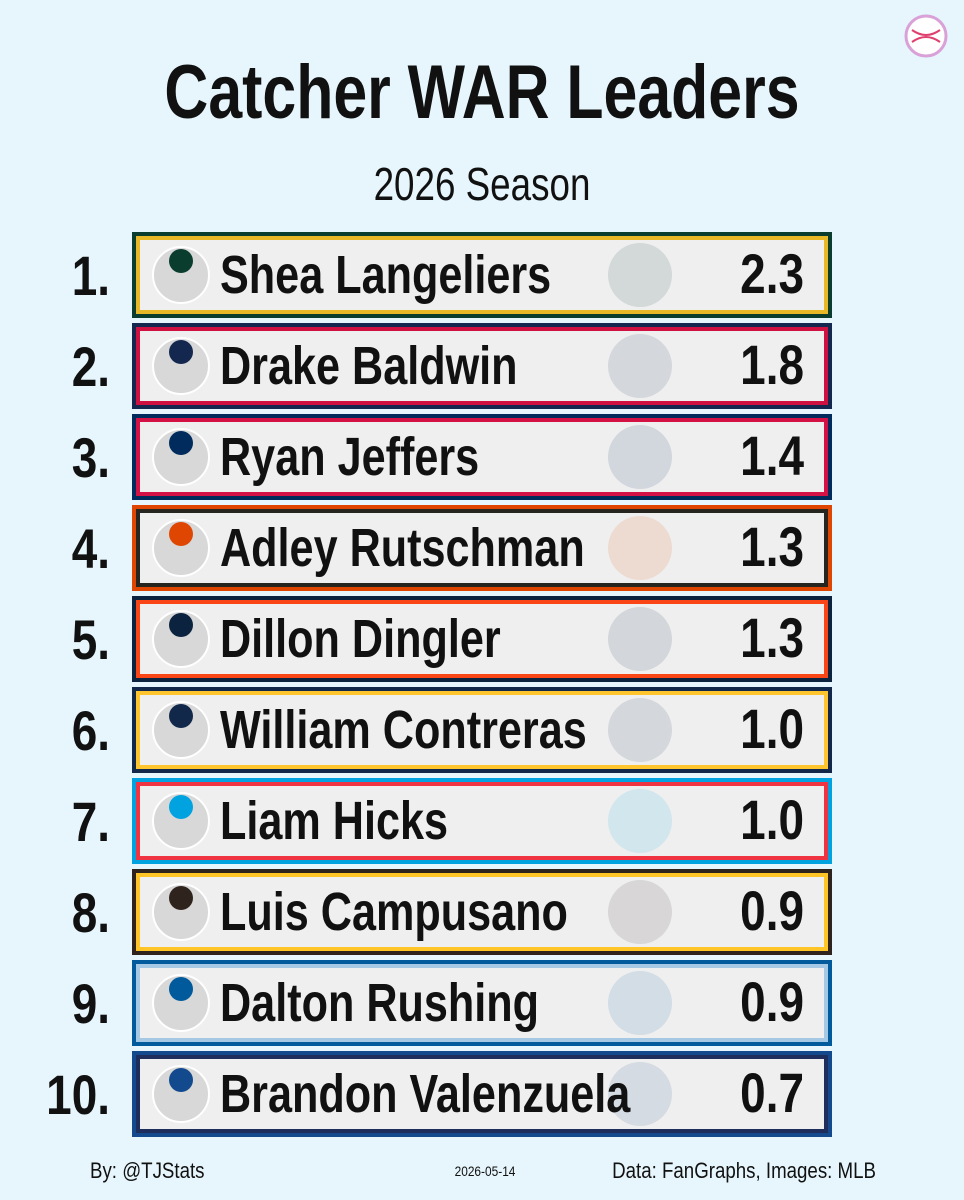 This screenshot has width=964, height=1200. I want to click on rank-group: 1., so click(91, 276).